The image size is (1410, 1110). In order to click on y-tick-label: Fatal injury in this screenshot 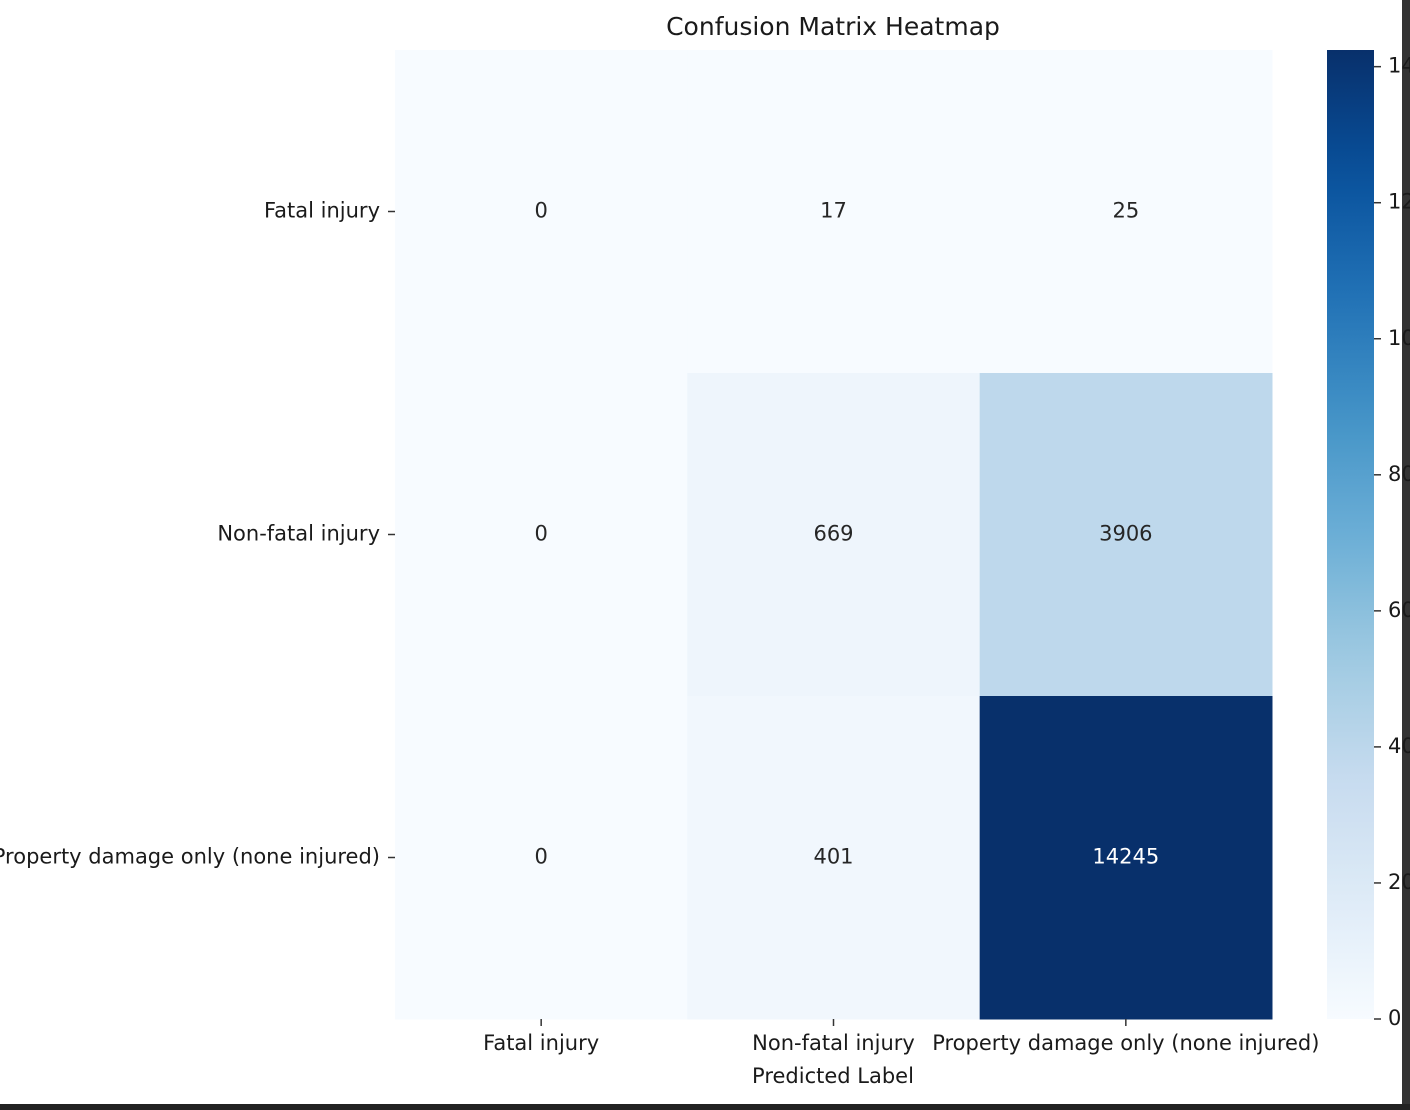, I will do `click(322, 211)`.